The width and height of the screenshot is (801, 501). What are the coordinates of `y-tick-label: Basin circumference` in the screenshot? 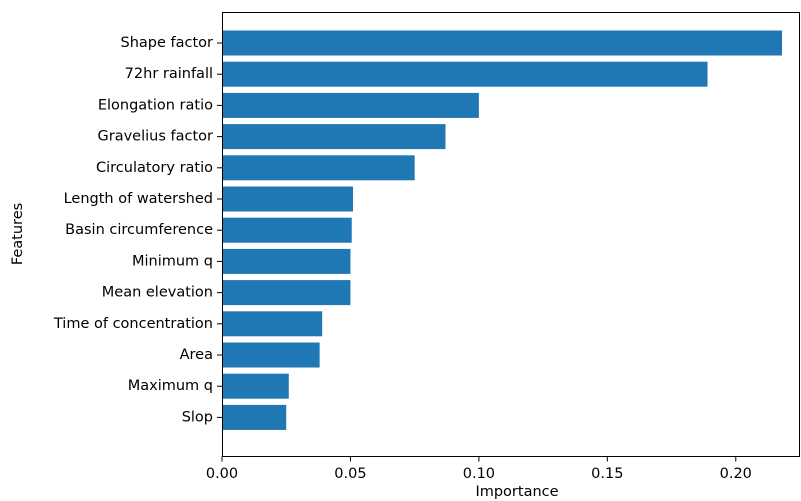 It's located at (139, 230).